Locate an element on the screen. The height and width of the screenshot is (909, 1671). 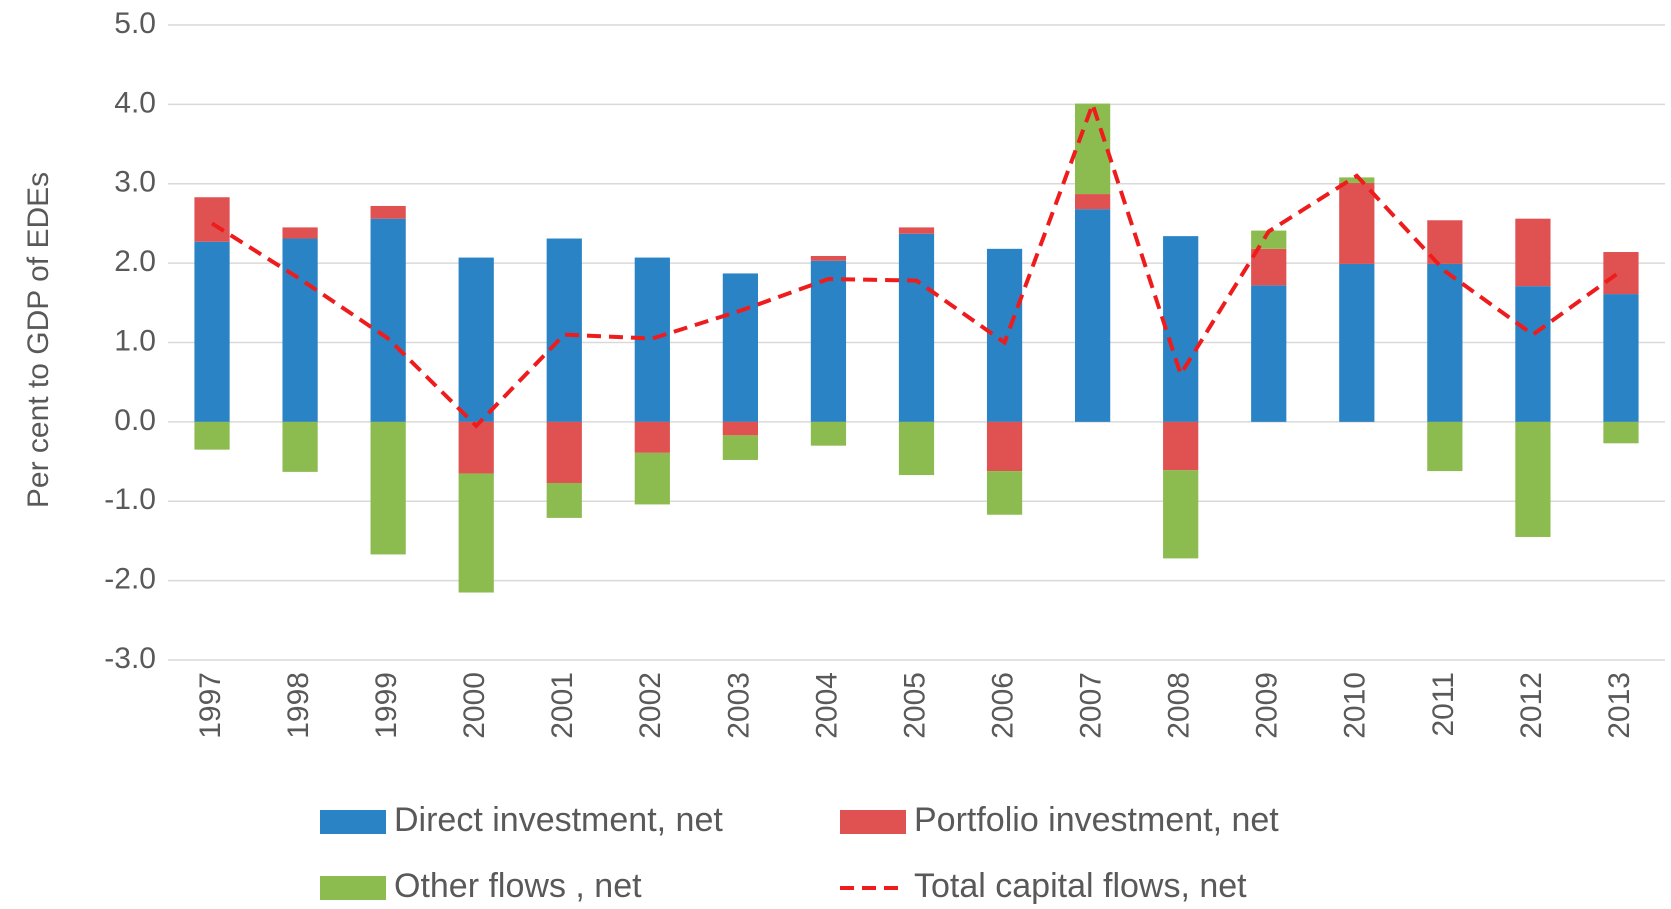
x-tick-label: 2011 is located at coordinates (1443, 704).